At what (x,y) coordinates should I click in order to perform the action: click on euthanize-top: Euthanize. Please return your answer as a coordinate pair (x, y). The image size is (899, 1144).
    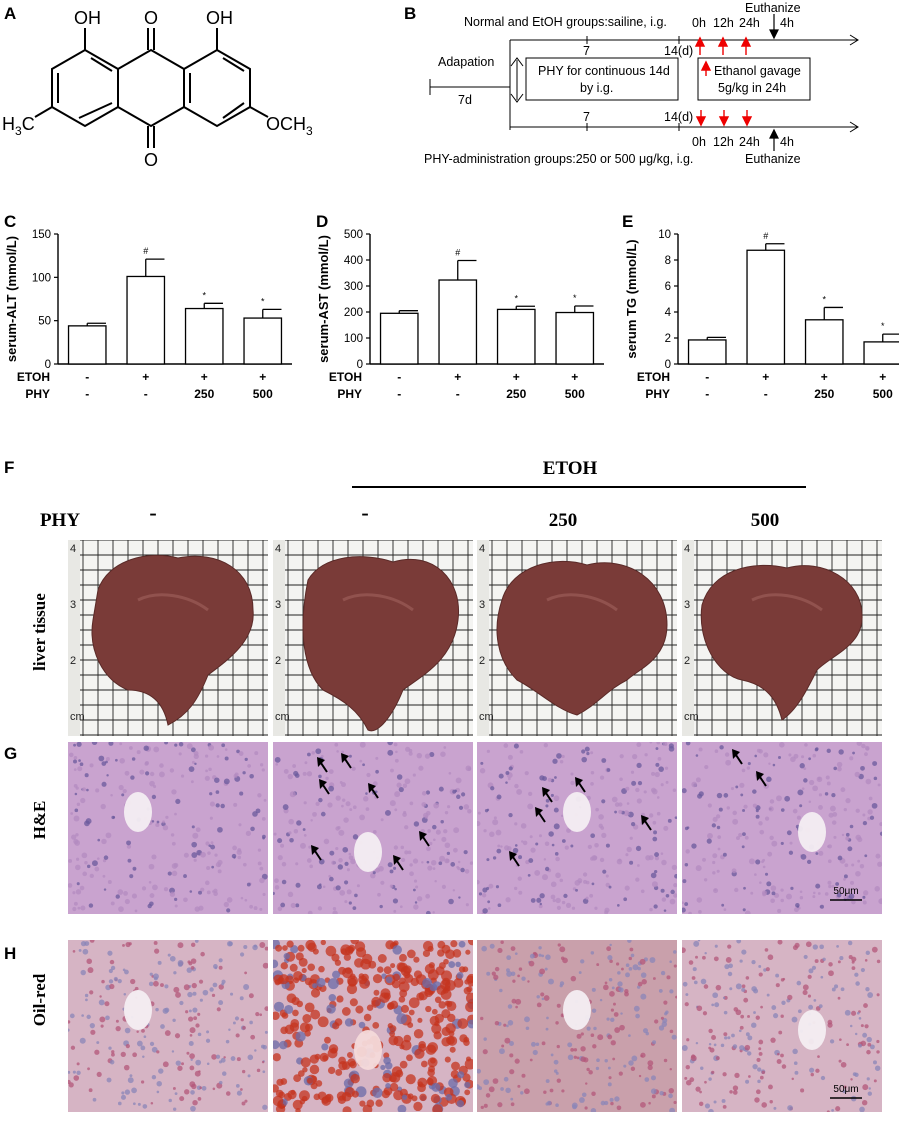
    Looking at the image, I should click on (773, 8).